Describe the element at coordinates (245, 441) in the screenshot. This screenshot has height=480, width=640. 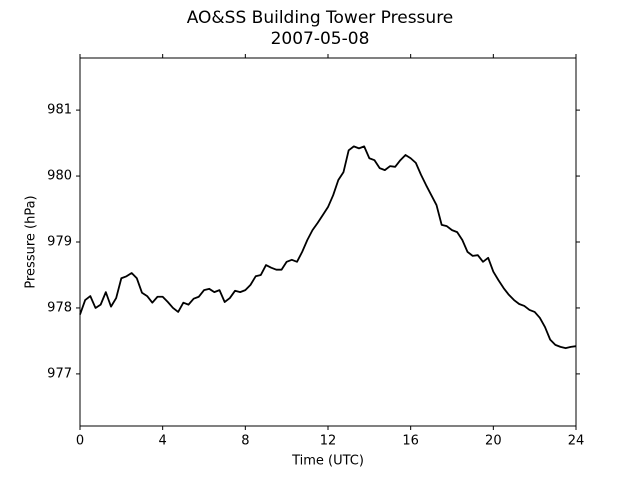
I see `x-tick-label: 8` at that location.